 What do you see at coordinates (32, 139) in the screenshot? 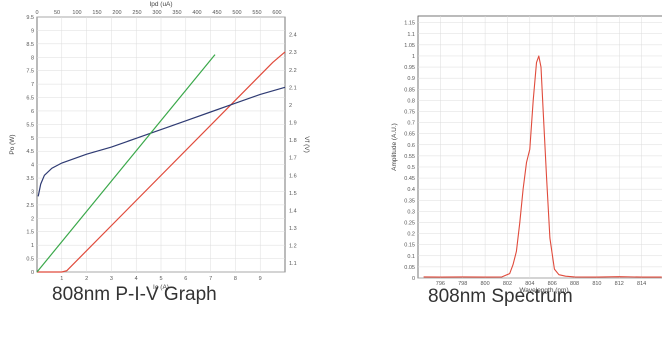
I see `piv-y-tick-label: 5` at bounding box center [32, 139].